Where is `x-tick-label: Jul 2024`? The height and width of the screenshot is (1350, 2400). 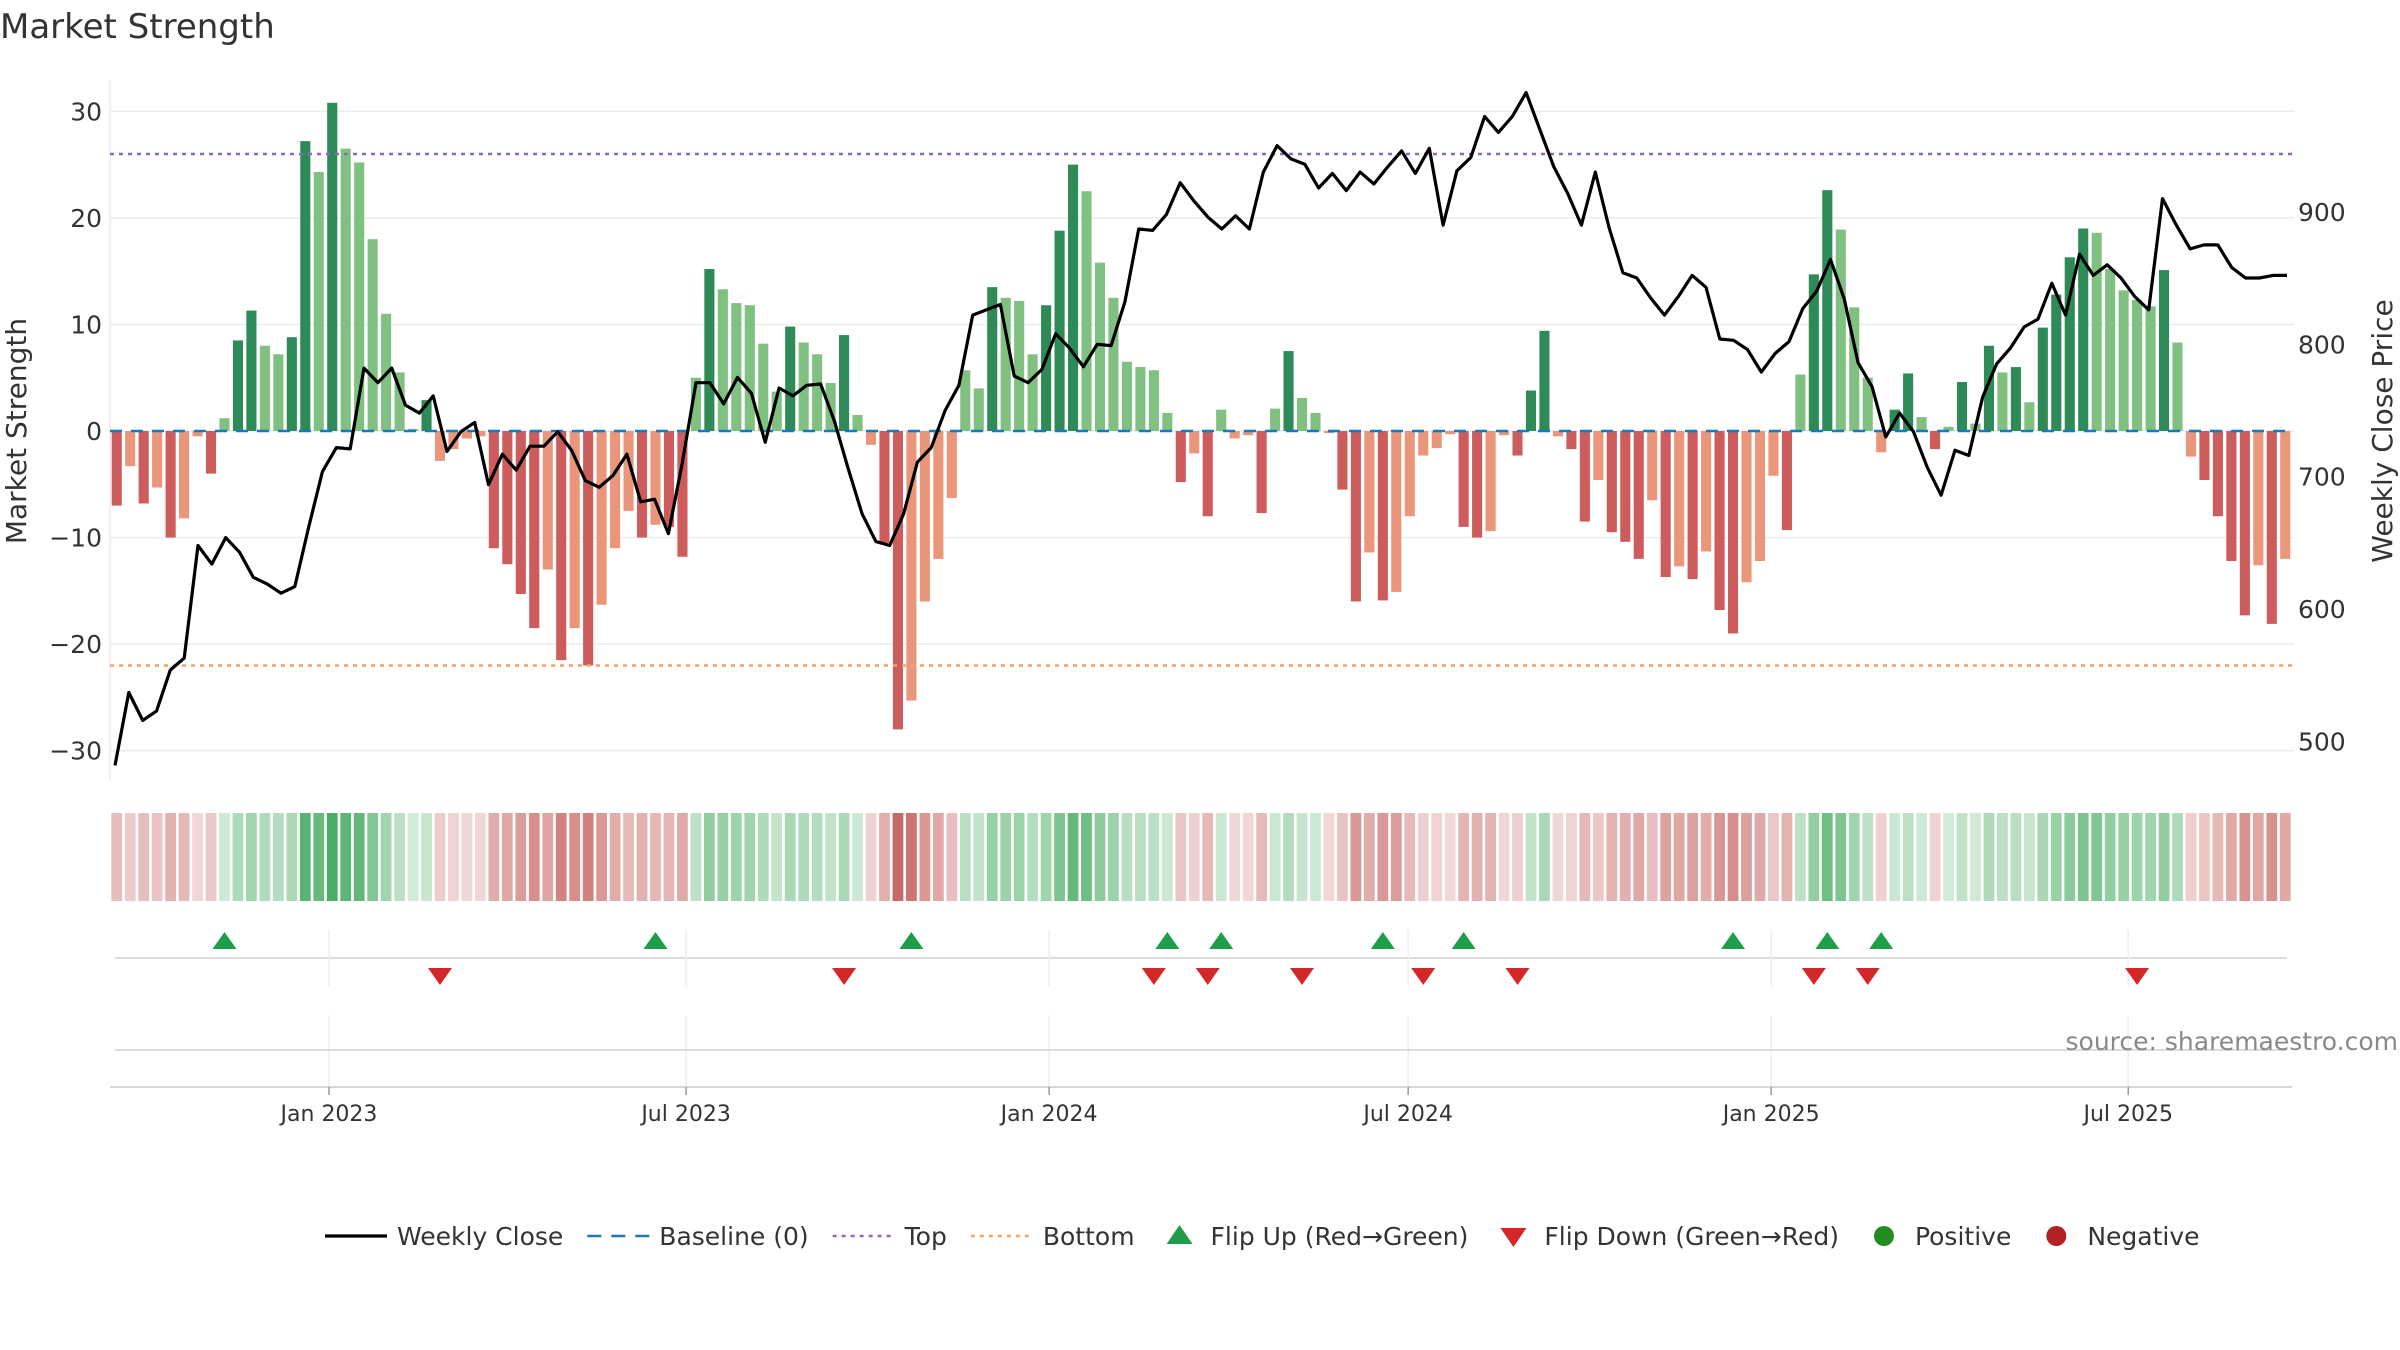
x-tick-label: Jul 2024 is located at coordinates (1407, 1114).